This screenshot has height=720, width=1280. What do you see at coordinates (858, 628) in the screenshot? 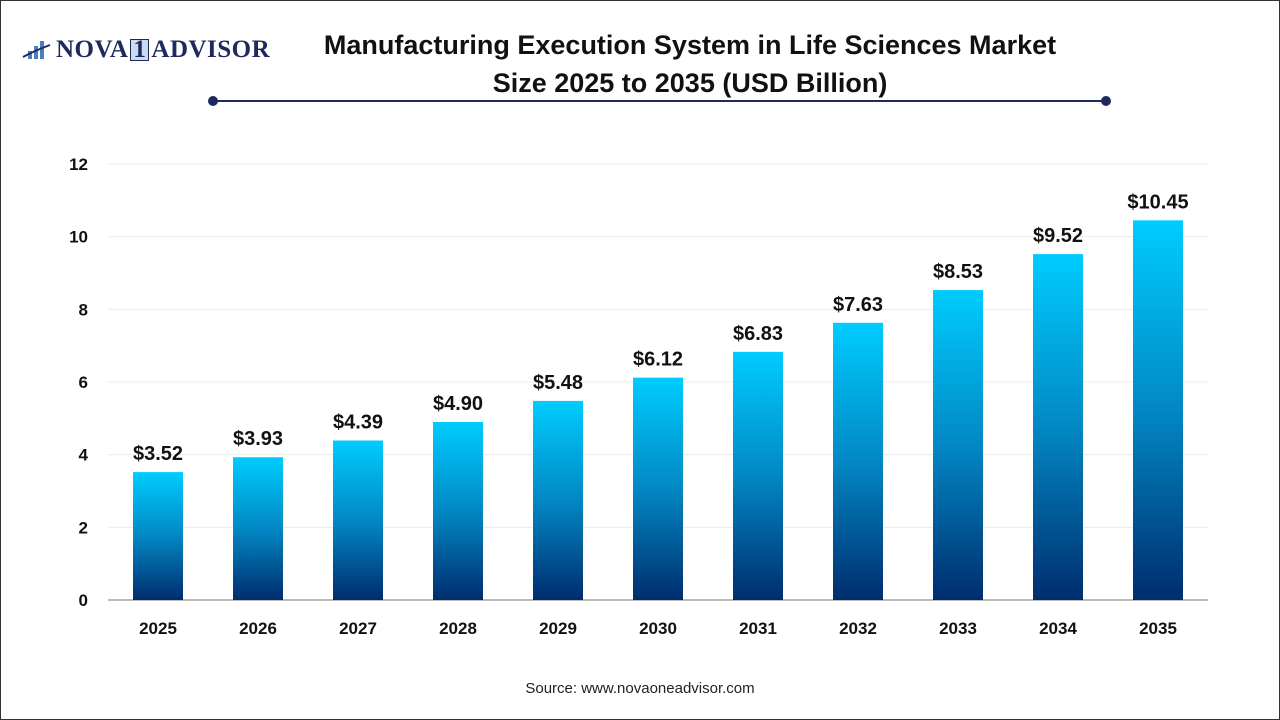
I see `x-tick-label: 2032` at bounding box center [858, 628].